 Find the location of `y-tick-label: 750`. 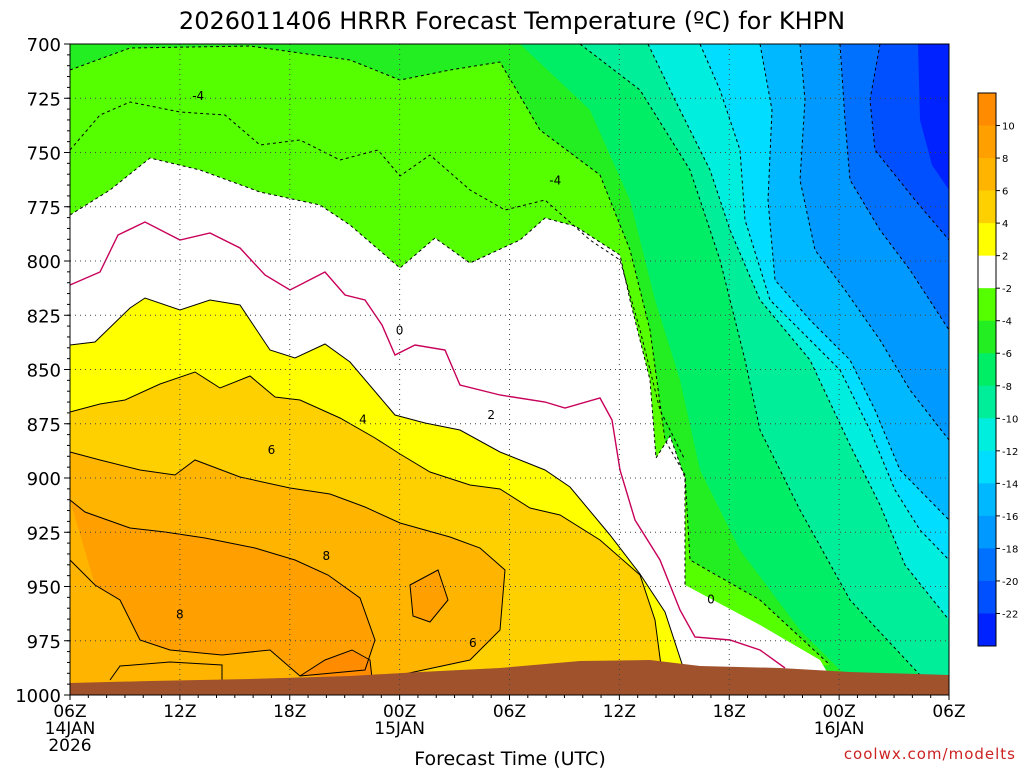

y-tick-label: 750 is located at coordinates (44, 154).